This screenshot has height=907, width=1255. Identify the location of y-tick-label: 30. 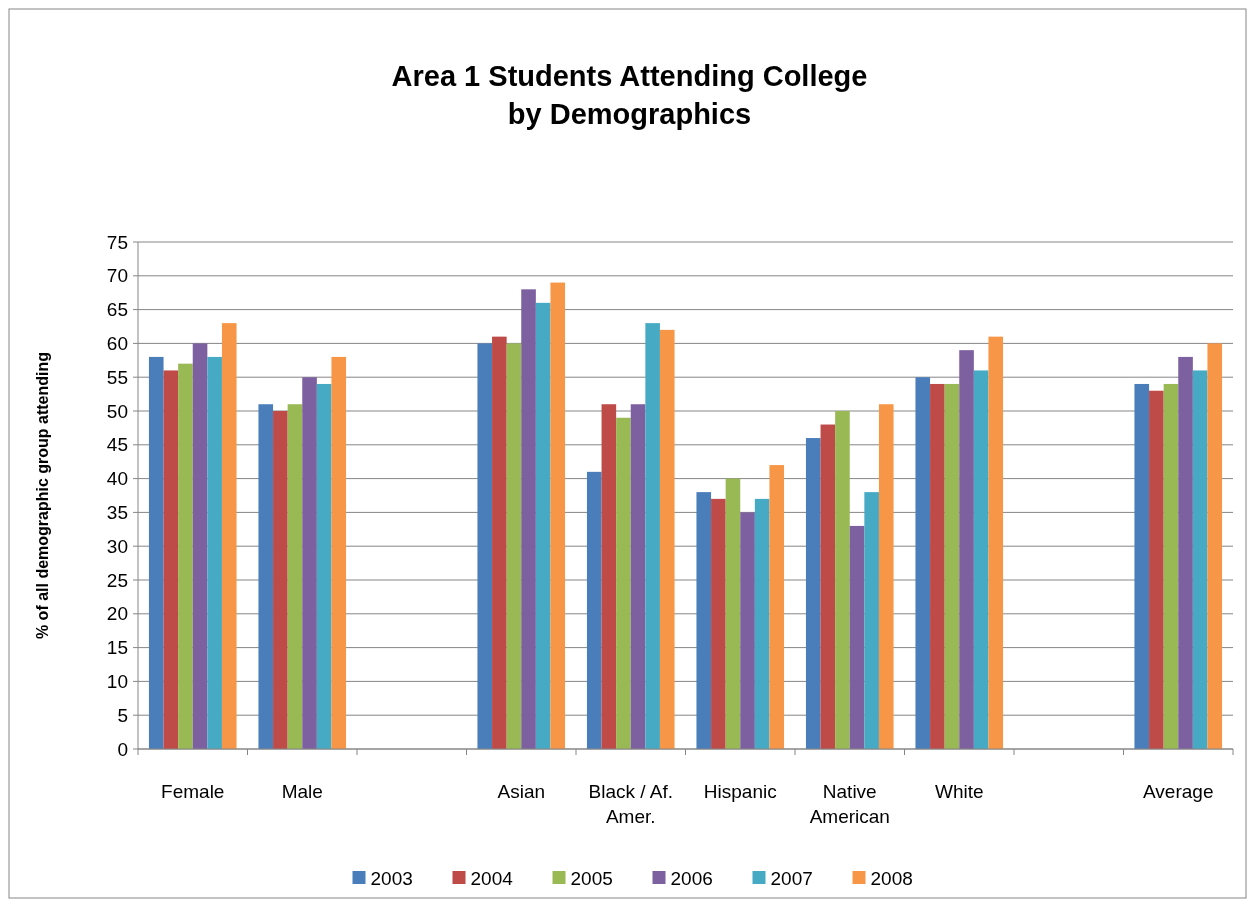
(117, 546).